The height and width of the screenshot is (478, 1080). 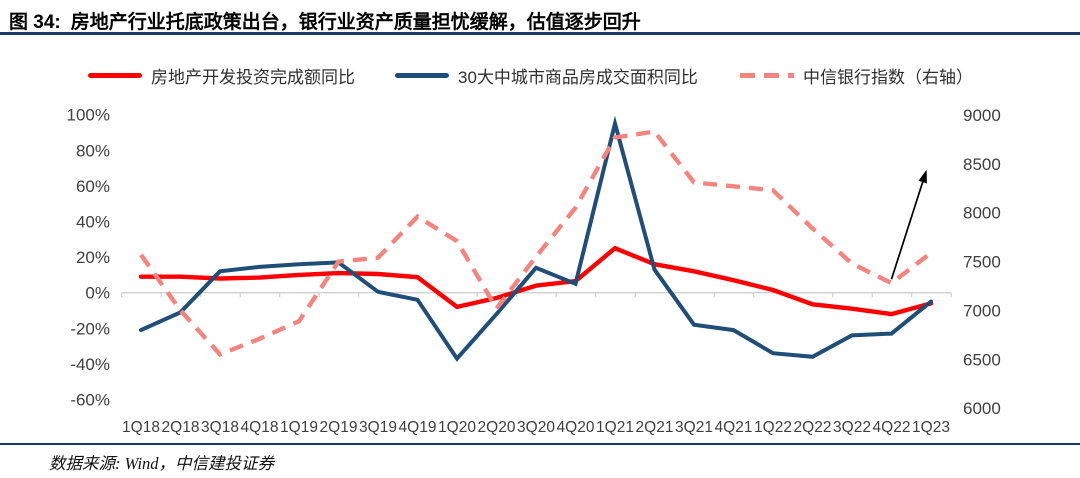 What do you see at coordinates (908, 224) in the screenshot?
I see `rising-arrow-annotation` at bounding box center [908, 224].